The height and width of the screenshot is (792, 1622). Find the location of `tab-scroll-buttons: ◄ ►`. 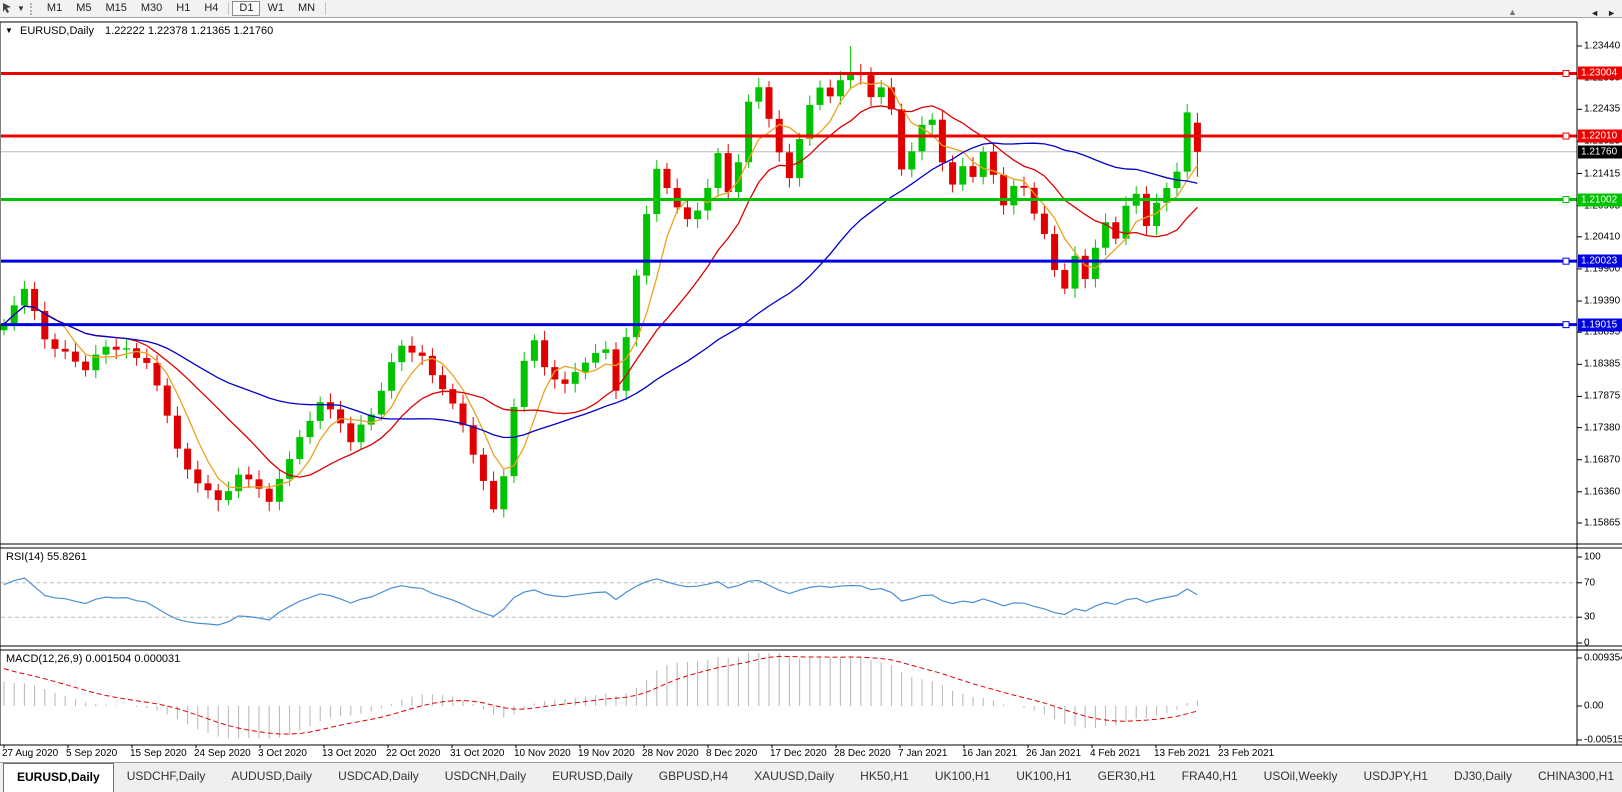

tab-scroll-buttons: ◄ ► is located at coordinates (1603, 13).